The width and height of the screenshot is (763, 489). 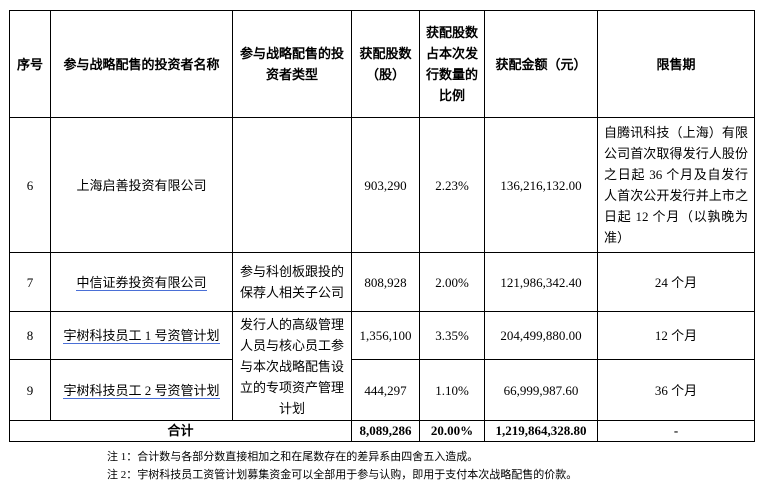 I want to click on ratio: 2.23%, so click(x=452, y=185).